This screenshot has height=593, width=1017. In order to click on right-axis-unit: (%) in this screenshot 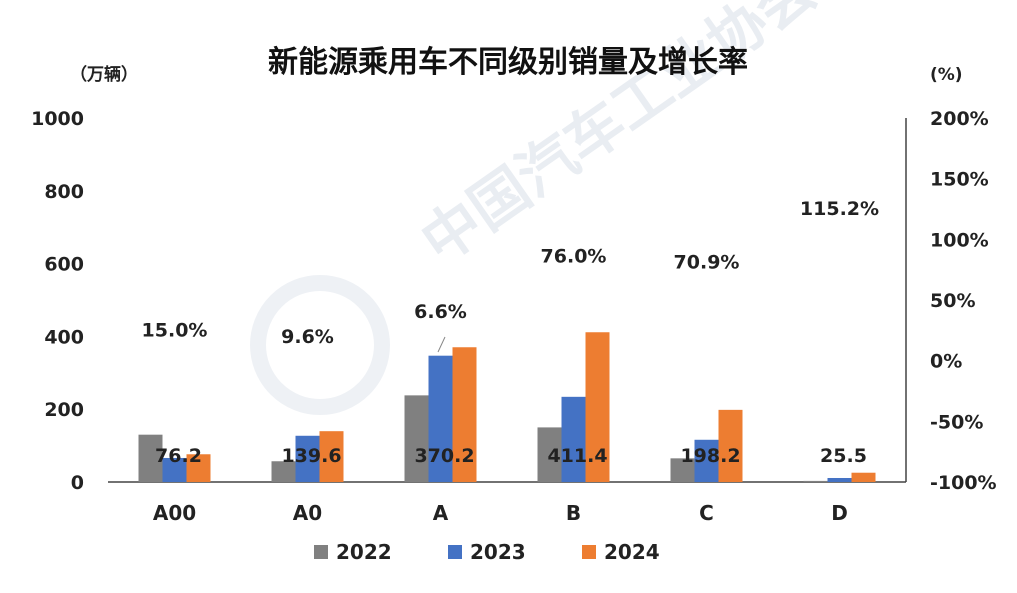, I will do `click(946, 75)`.